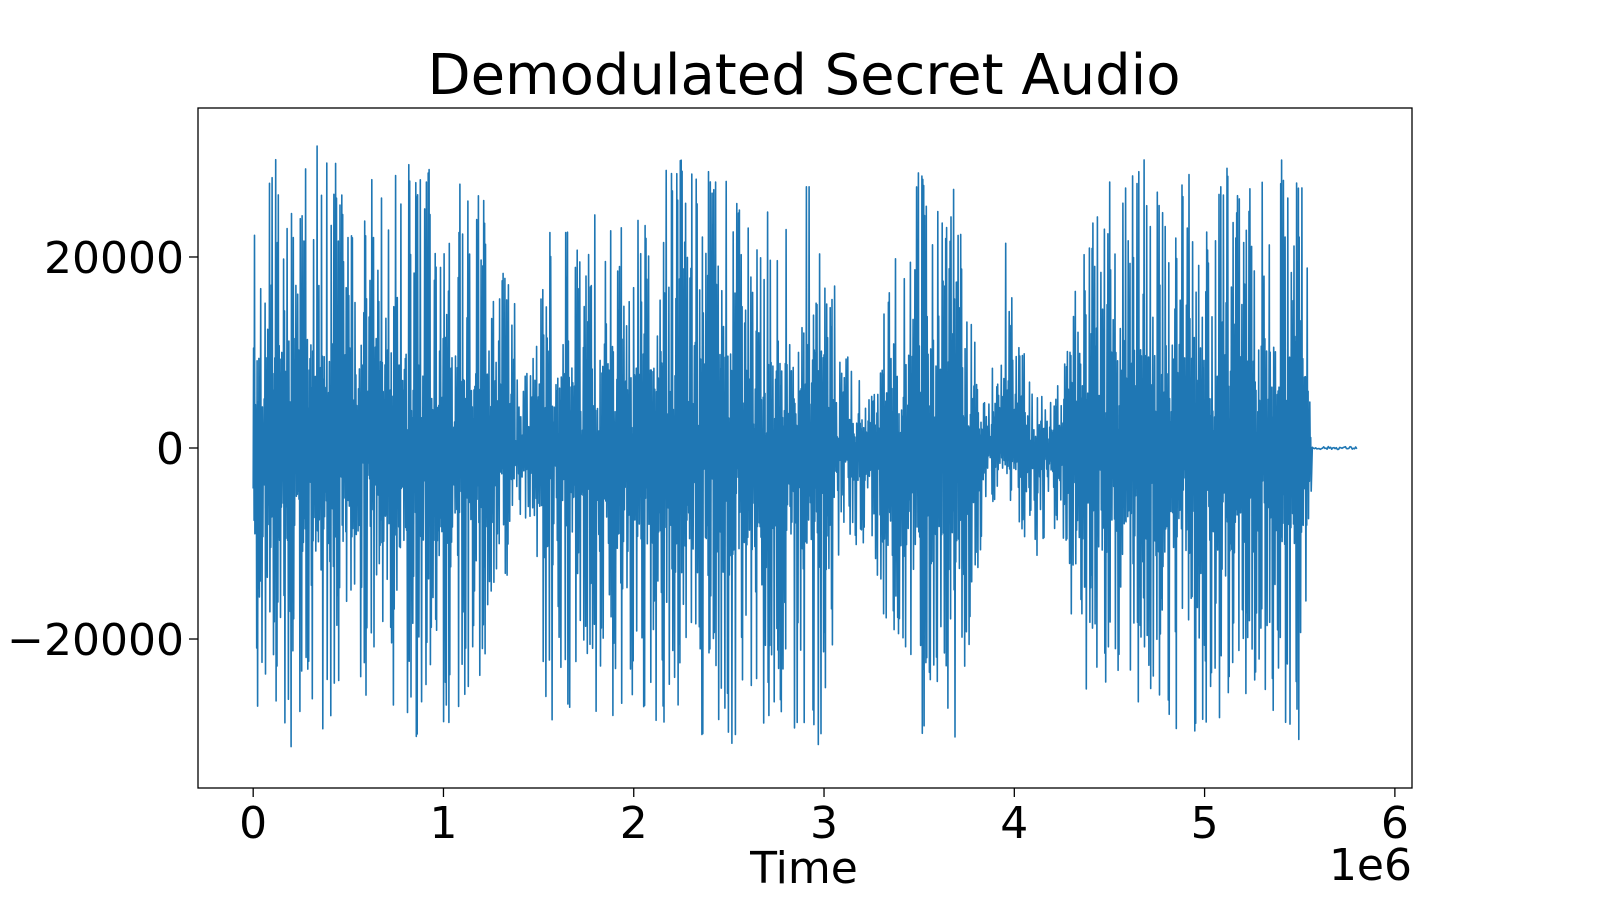  I want to click on x-tick-label: 2, so click(634, 823).